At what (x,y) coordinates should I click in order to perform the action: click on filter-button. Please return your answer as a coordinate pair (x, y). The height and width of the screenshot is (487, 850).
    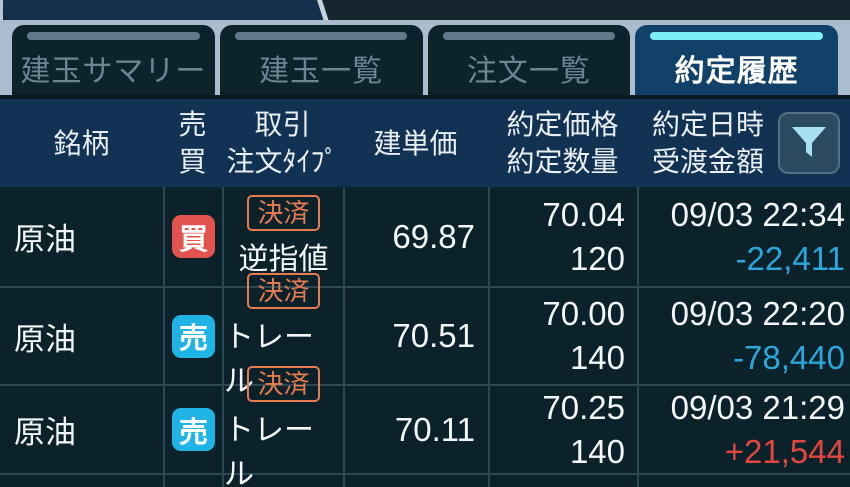
    Looking at the image, I should click on (809, 143).